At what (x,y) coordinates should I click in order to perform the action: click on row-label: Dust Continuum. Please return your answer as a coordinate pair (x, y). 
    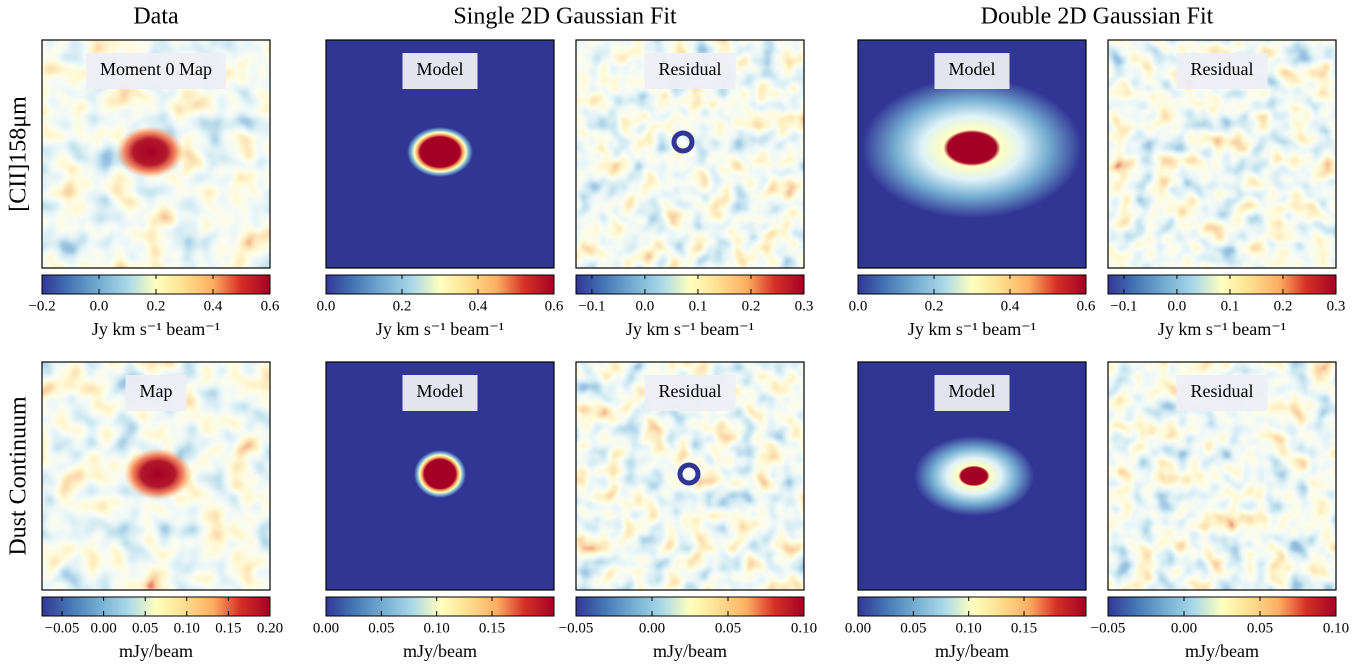
    Looking at the image, I should click on (19, 476).